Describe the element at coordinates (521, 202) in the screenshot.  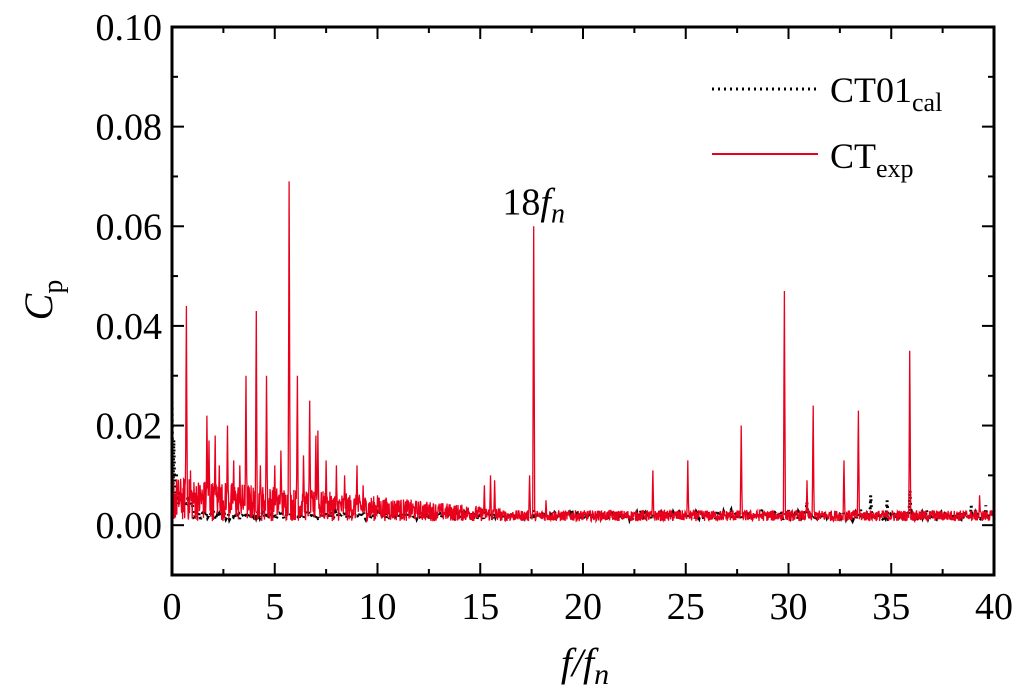
I see `peak-annotation-number: 18` at that location.